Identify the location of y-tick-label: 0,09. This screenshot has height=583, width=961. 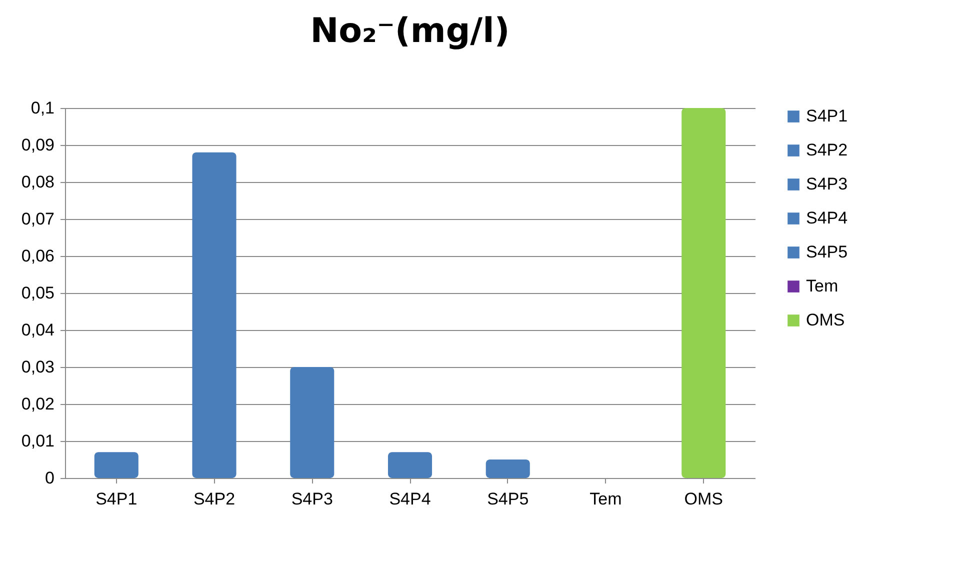
(37, 145).